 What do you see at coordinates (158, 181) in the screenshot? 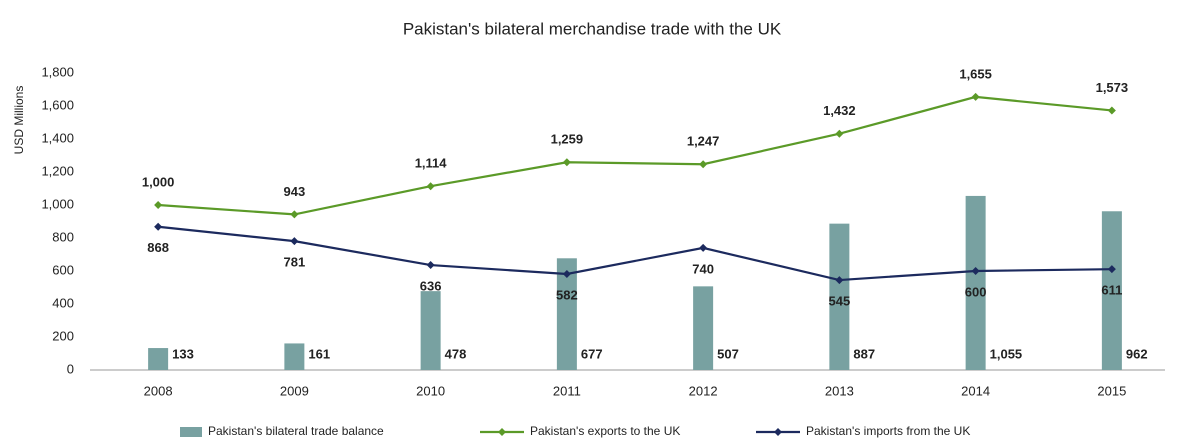
I see `line-value-label: 1,000` at bounding box center [158, 181].